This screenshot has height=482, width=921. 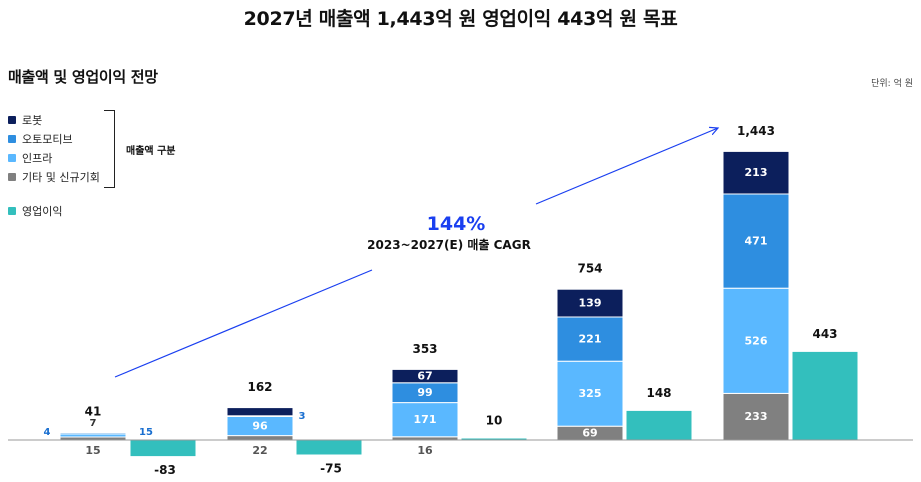 What do you see at coordinates (151, 151) in the screenshot?
I see `legend-group-label: 매출액 구분` at bounding box center [151, 151].